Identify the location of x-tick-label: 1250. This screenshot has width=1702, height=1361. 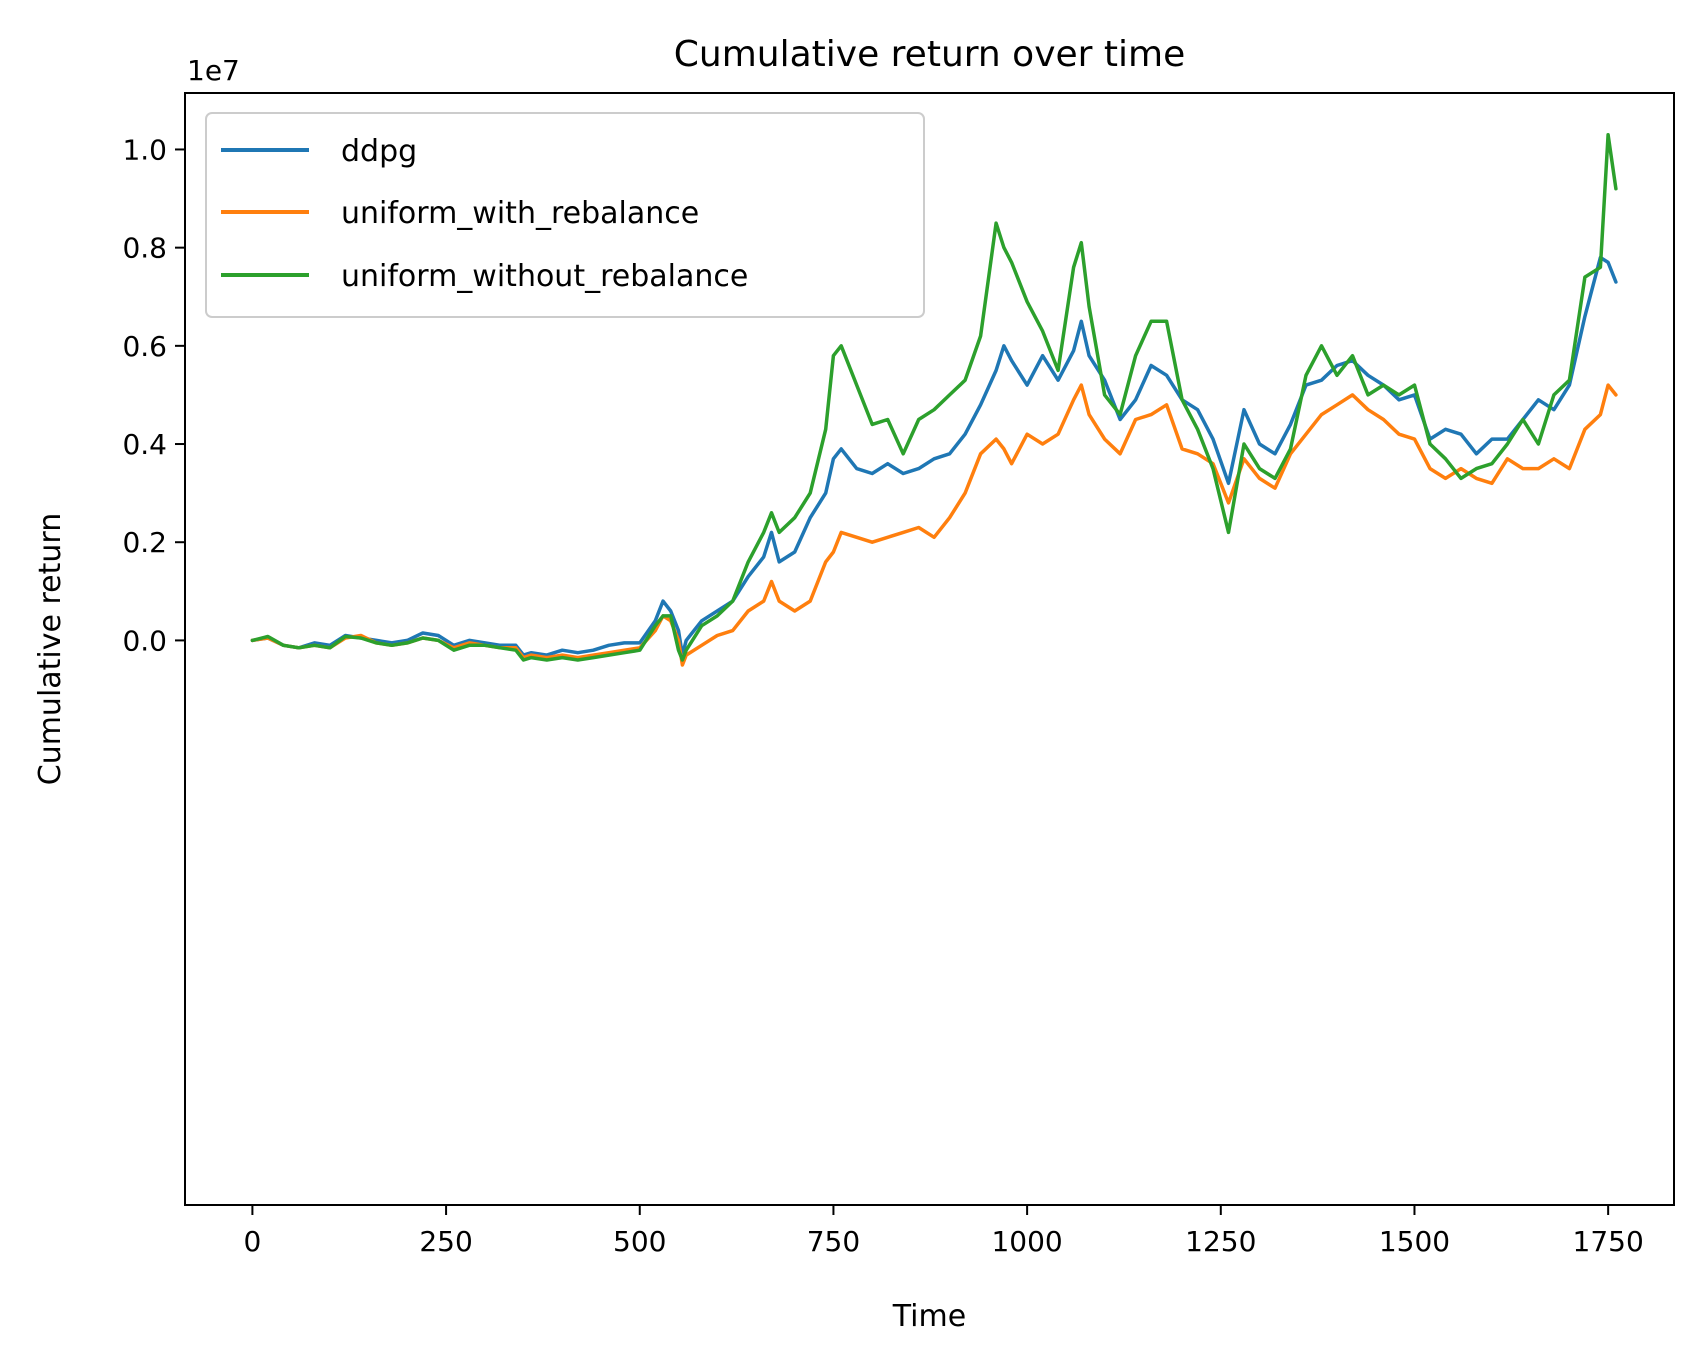
(1220, 1241).